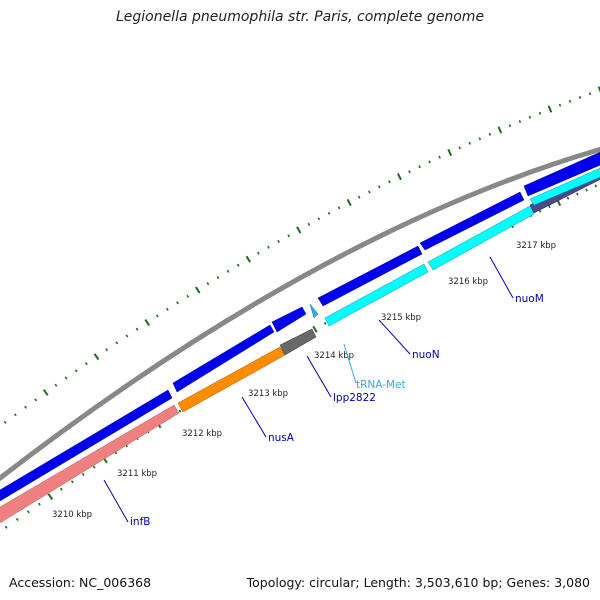  I want to click on infB-feature, so click(90, 465).